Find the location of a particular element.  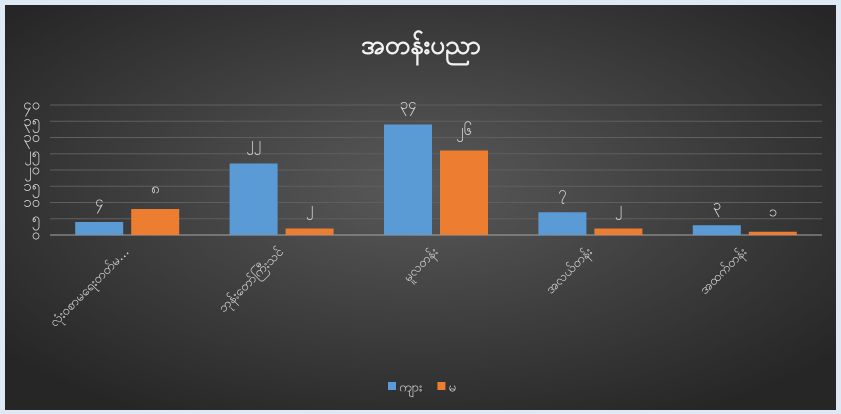

y-tick-label: ၃၅ is located at coordinates (31, 122).